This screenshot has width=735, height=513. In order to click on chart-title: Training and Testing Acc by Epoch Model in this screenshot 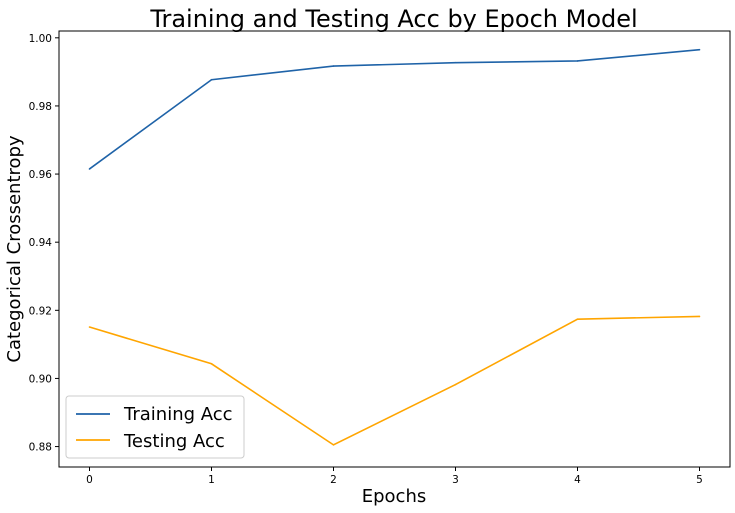, I will do `click(393, 19)`.